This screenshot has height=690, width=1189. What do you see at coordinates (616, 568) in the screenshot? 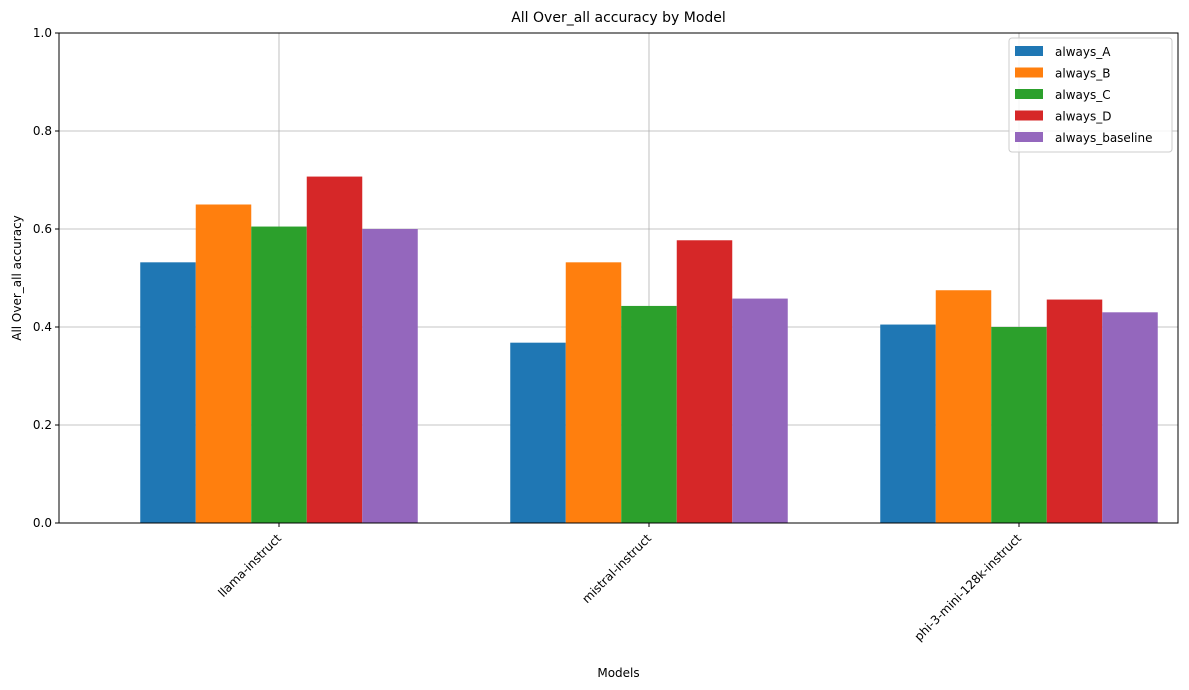
I see `x-tick-label: mistral-instruct` at bounding box center [616, 568].